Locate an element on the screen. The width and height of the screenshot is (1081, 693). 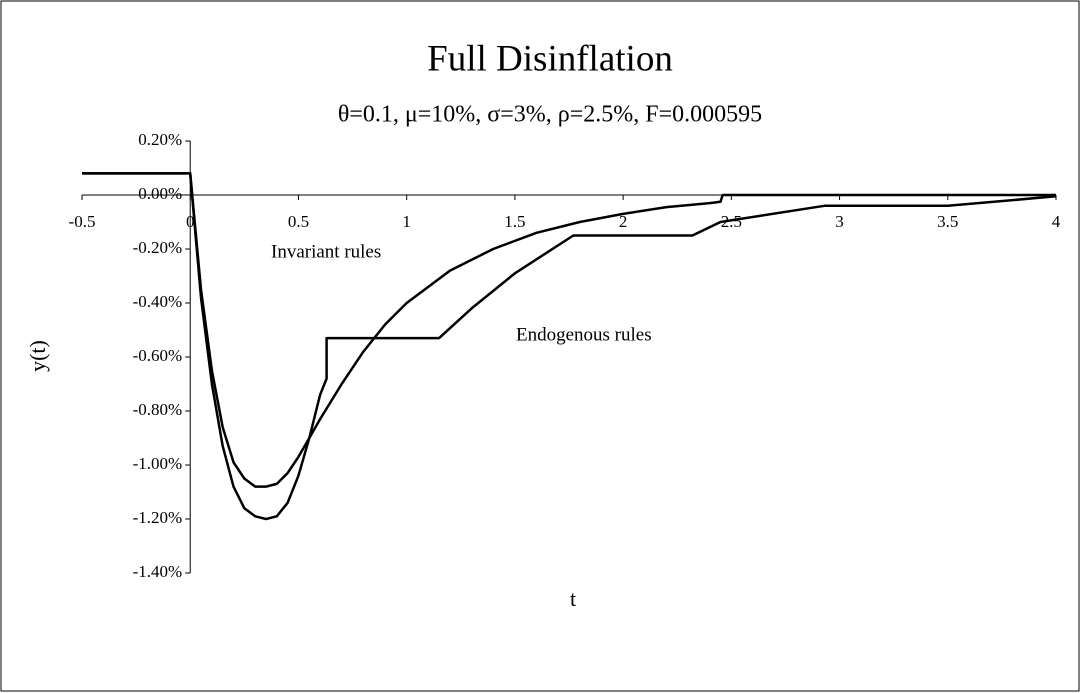
y-tick-label: -0.20% is located at coordinates (158, 247).